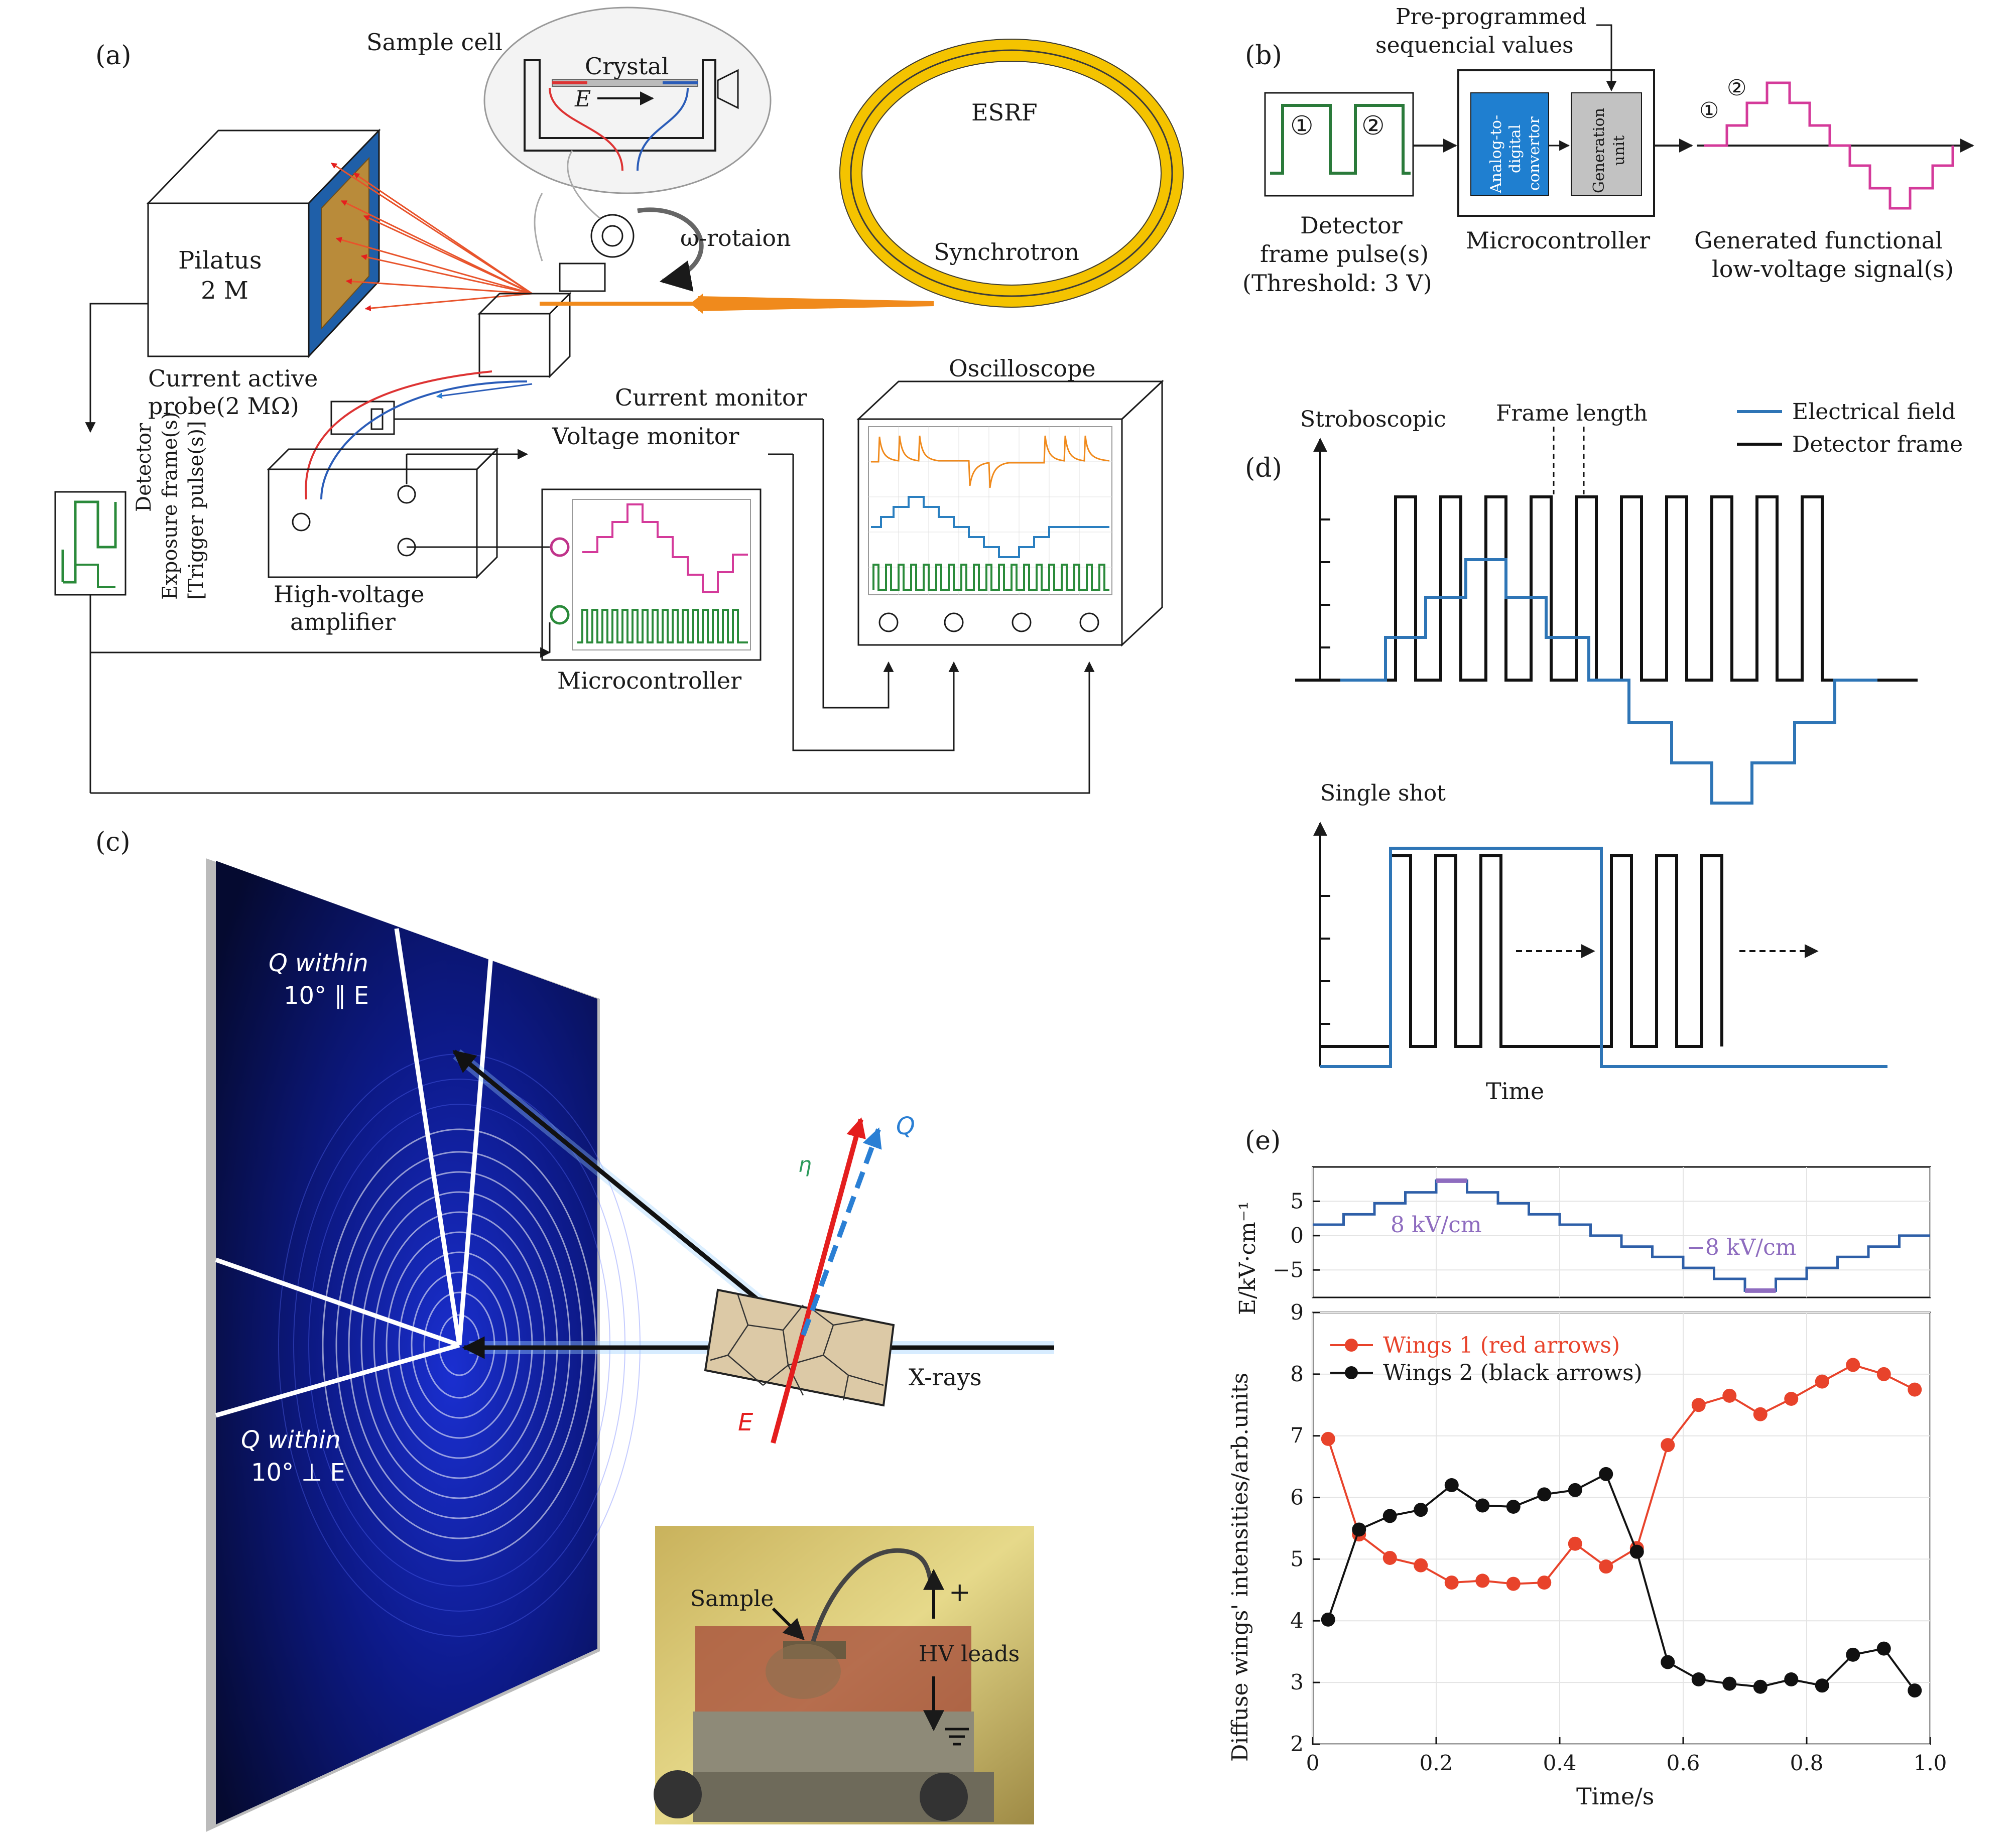  I want to click on x-tick-label: 0, so click(1313, 1763).